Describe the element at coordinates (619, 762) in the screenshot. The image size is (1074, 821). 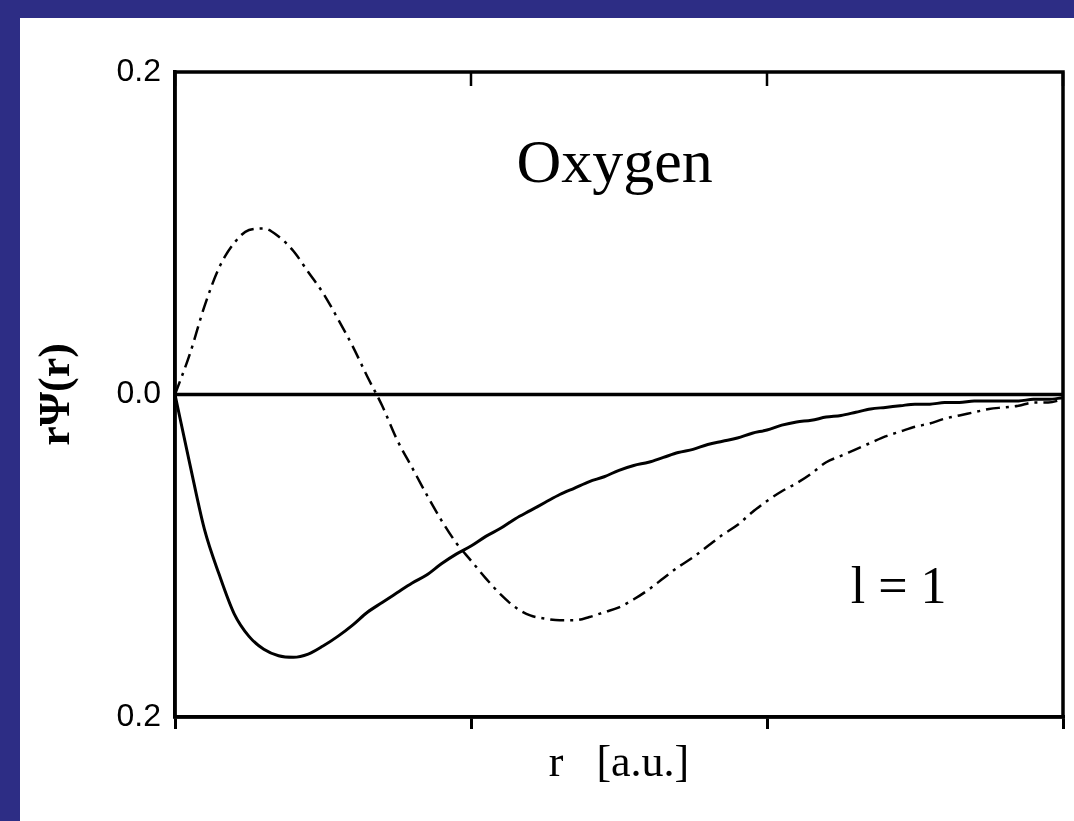
I see `x-axis-title: r [a.u.]` at that location.